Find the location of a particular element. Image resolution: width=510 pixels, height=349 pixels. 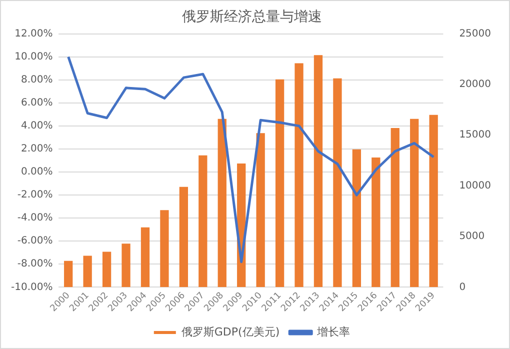

y2-tick-label: 5000 is located at coordinates (472, 236).